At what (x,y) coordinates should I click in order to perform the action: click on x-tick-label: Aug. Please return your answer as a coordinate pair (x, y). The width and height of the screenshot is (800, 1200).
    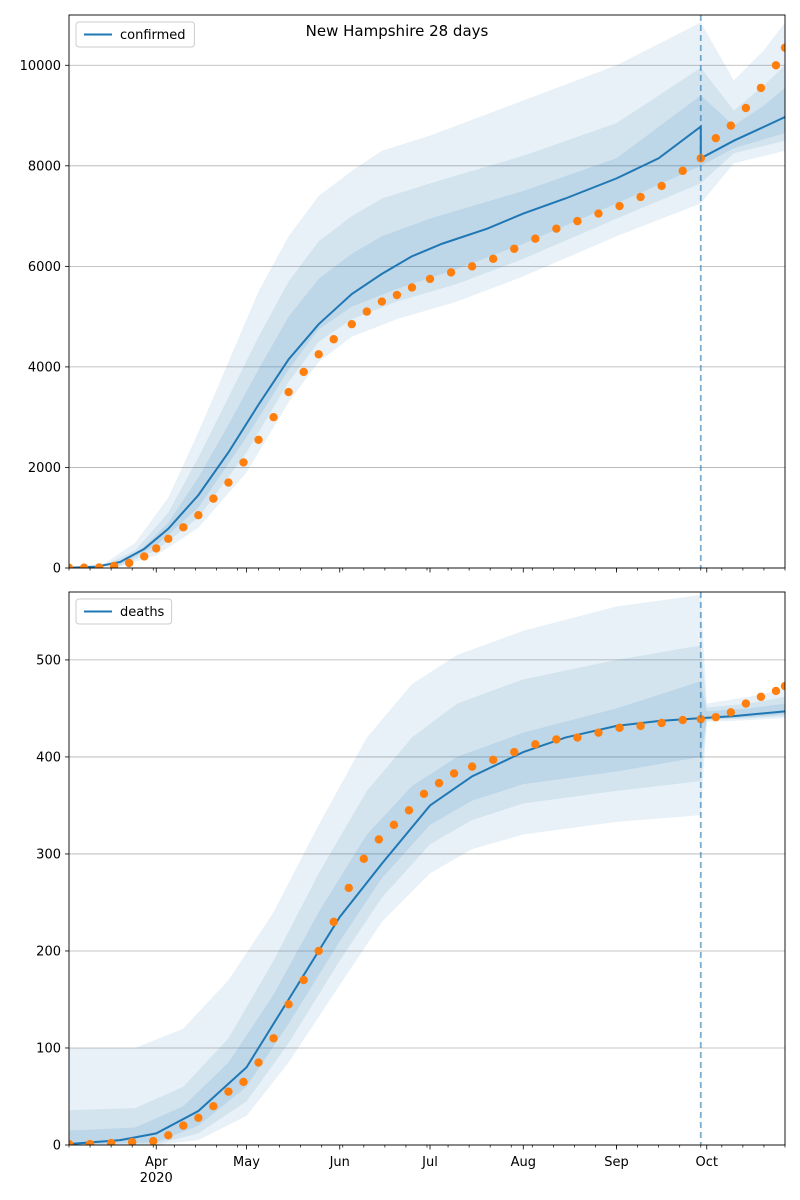
    Looking at the image, I should click on (523, 1162).